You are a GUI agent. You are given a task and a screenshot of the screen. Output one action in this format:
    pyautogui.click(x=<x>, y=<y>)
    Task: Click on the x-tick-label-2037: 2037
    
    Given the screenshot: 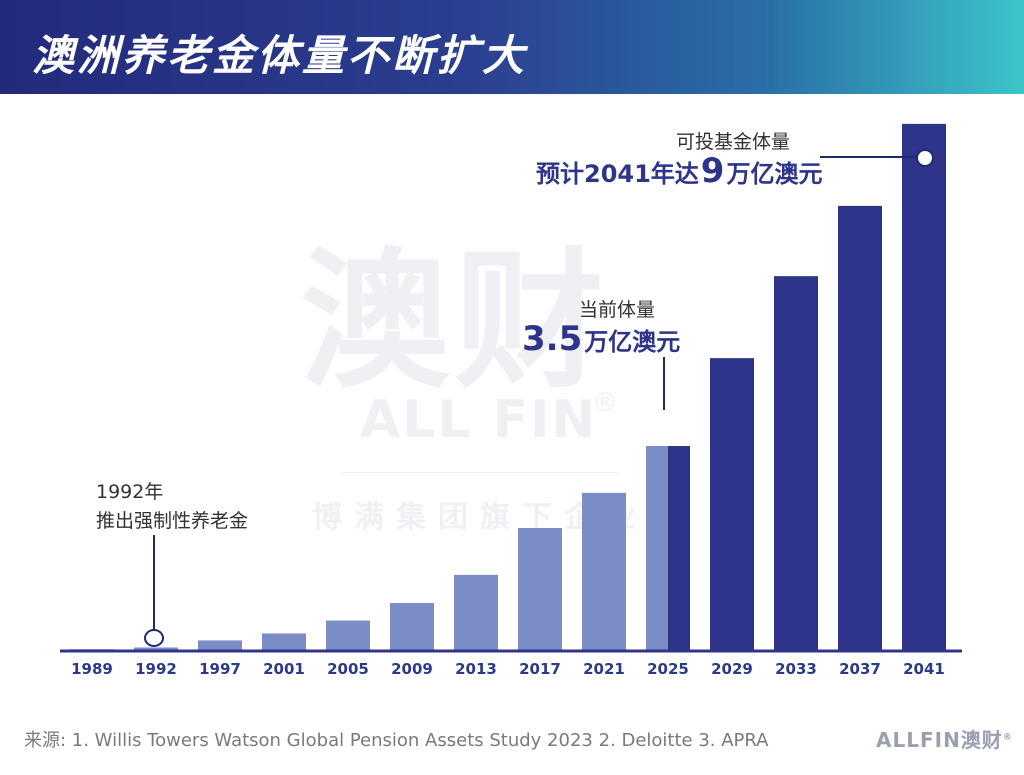 What is the action you would take?
    pyautogui.click(x=860, y=669)
    